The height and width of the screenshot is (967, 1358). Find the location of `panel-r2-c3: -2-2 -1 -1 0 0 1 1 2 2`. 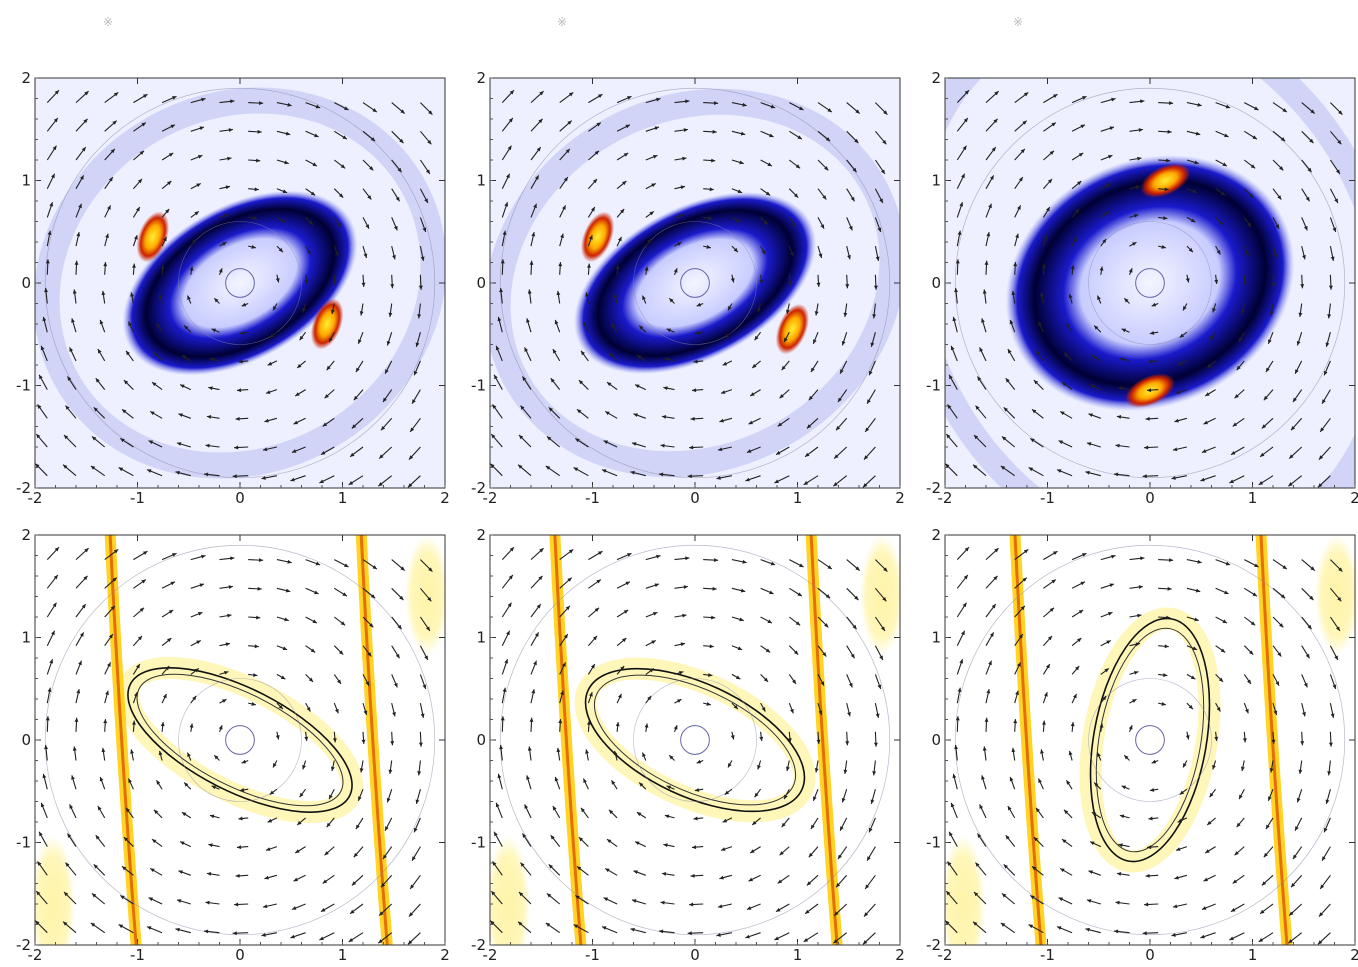

panel-r2-c3: -2-2 -1 -1 0 0 1 1 2 2 is located at coordinates (1142, 745).